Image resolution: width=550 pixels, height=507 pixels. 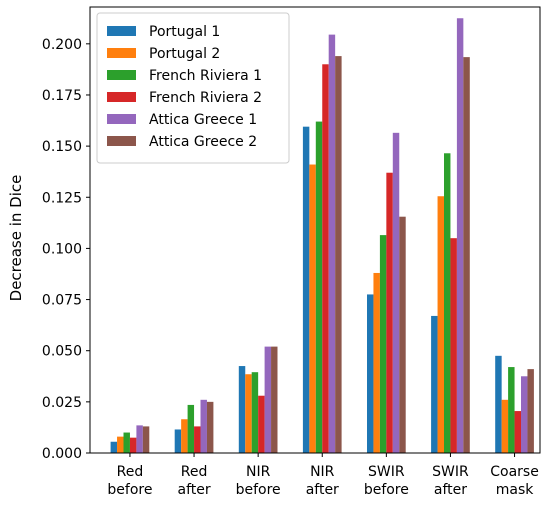 I want to click on y-axis-label: Decrease in Dice, so click(x=16, y=238).